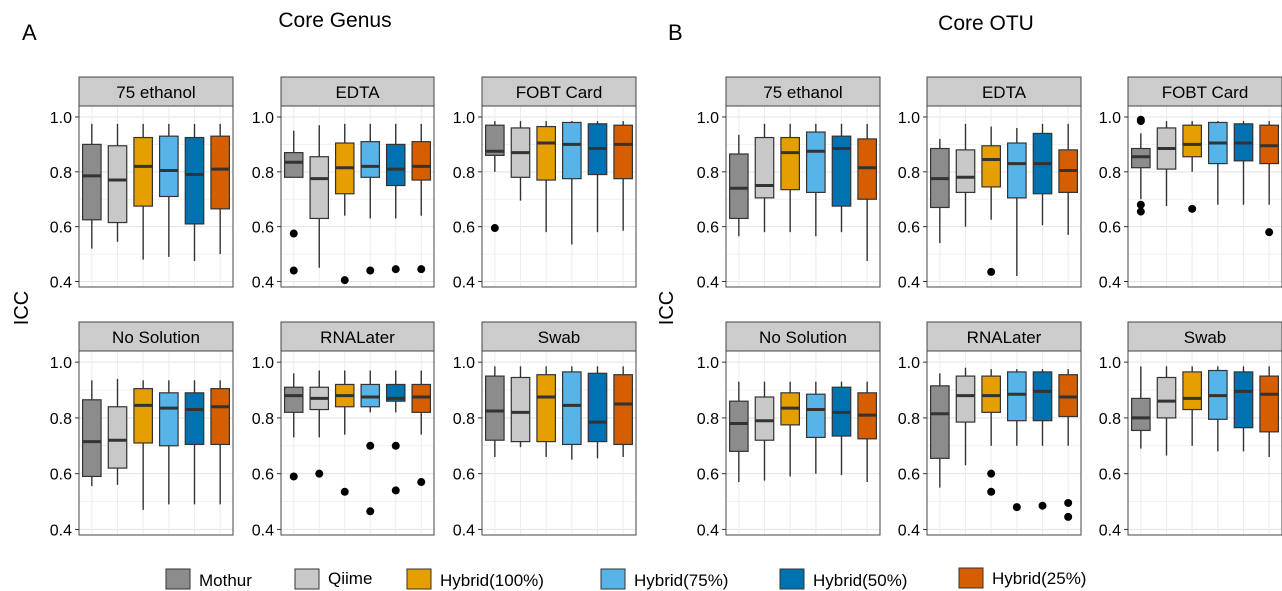 This screenshot has width=1282, height=591. What do you see at coordinates (29, 32) in the screenshot?
I see `panel-a-letter: A` at bounding box center [29, 32].